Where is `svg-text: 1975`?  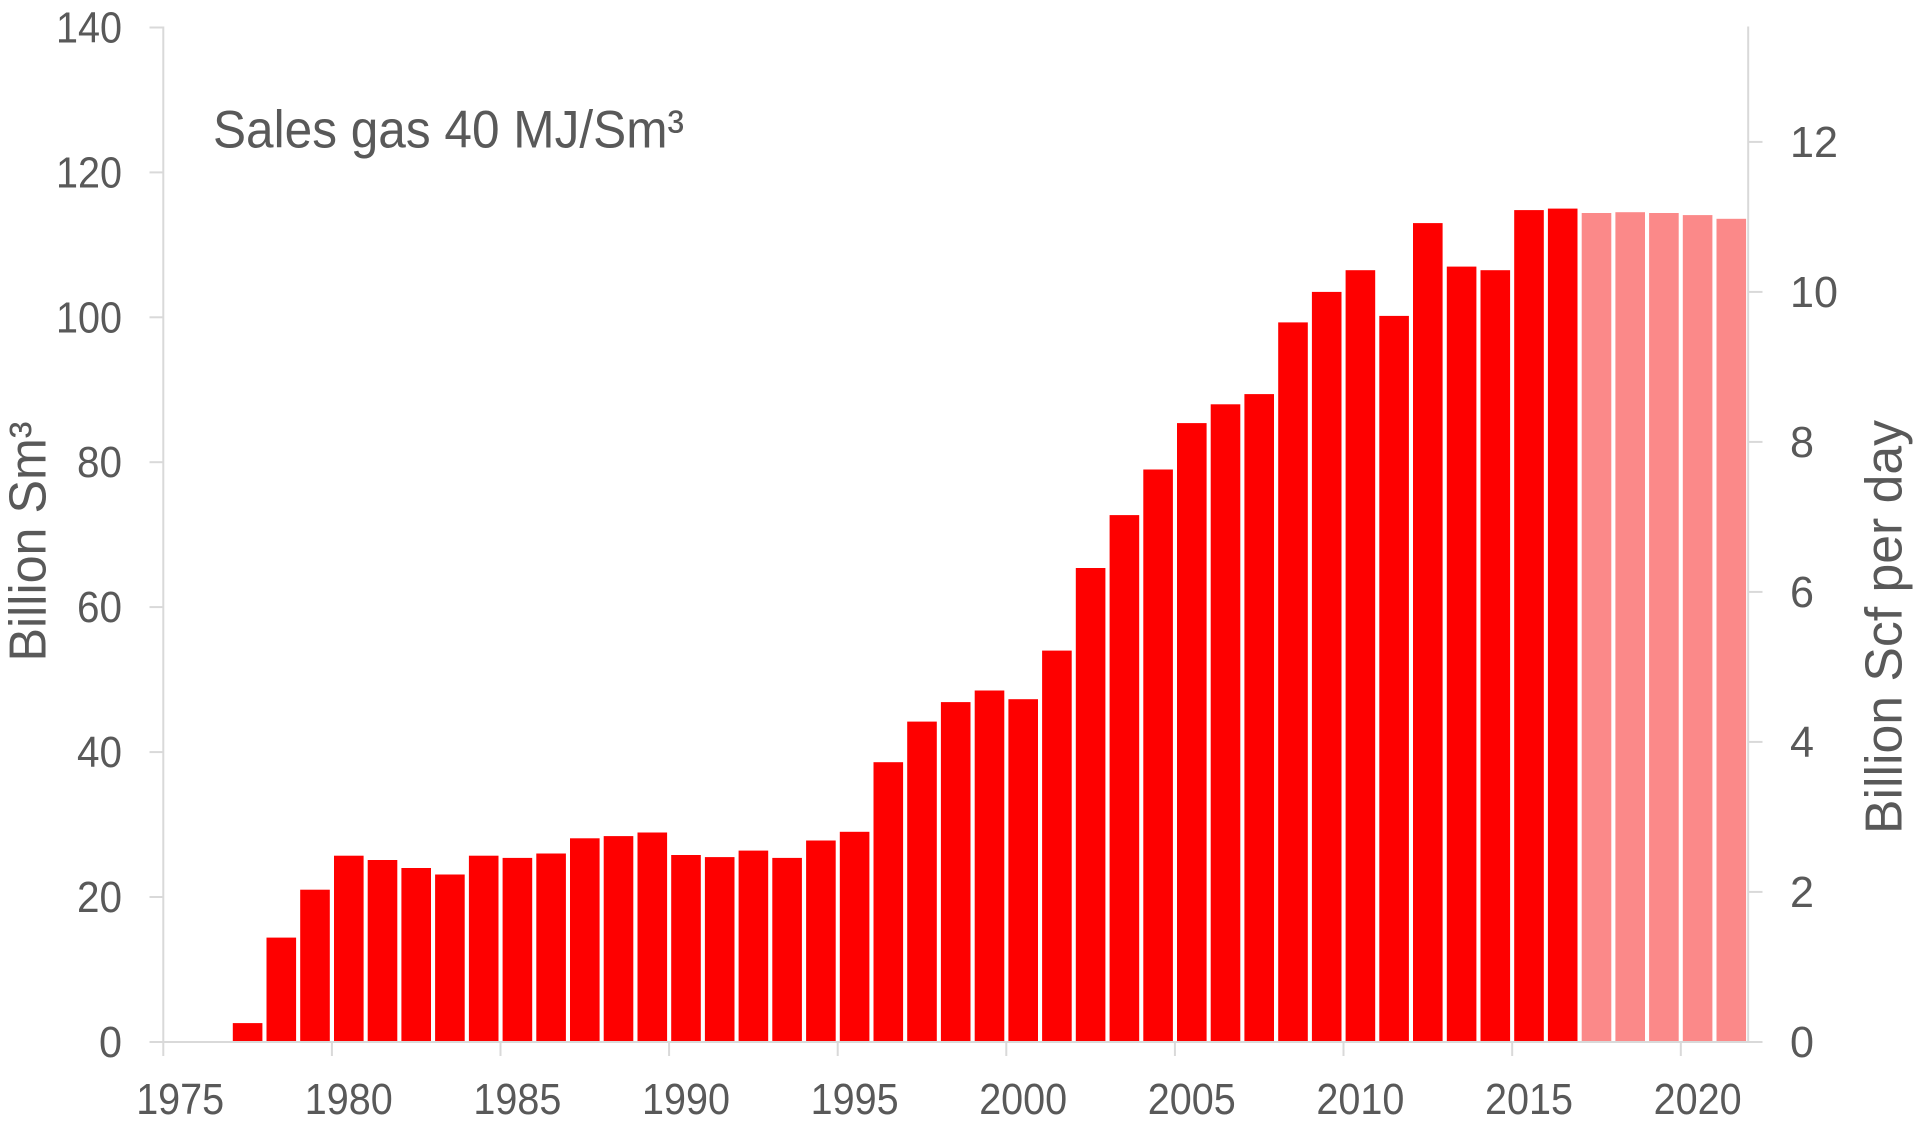
svg-text: 1975 is located at coordinates (180, 1100).